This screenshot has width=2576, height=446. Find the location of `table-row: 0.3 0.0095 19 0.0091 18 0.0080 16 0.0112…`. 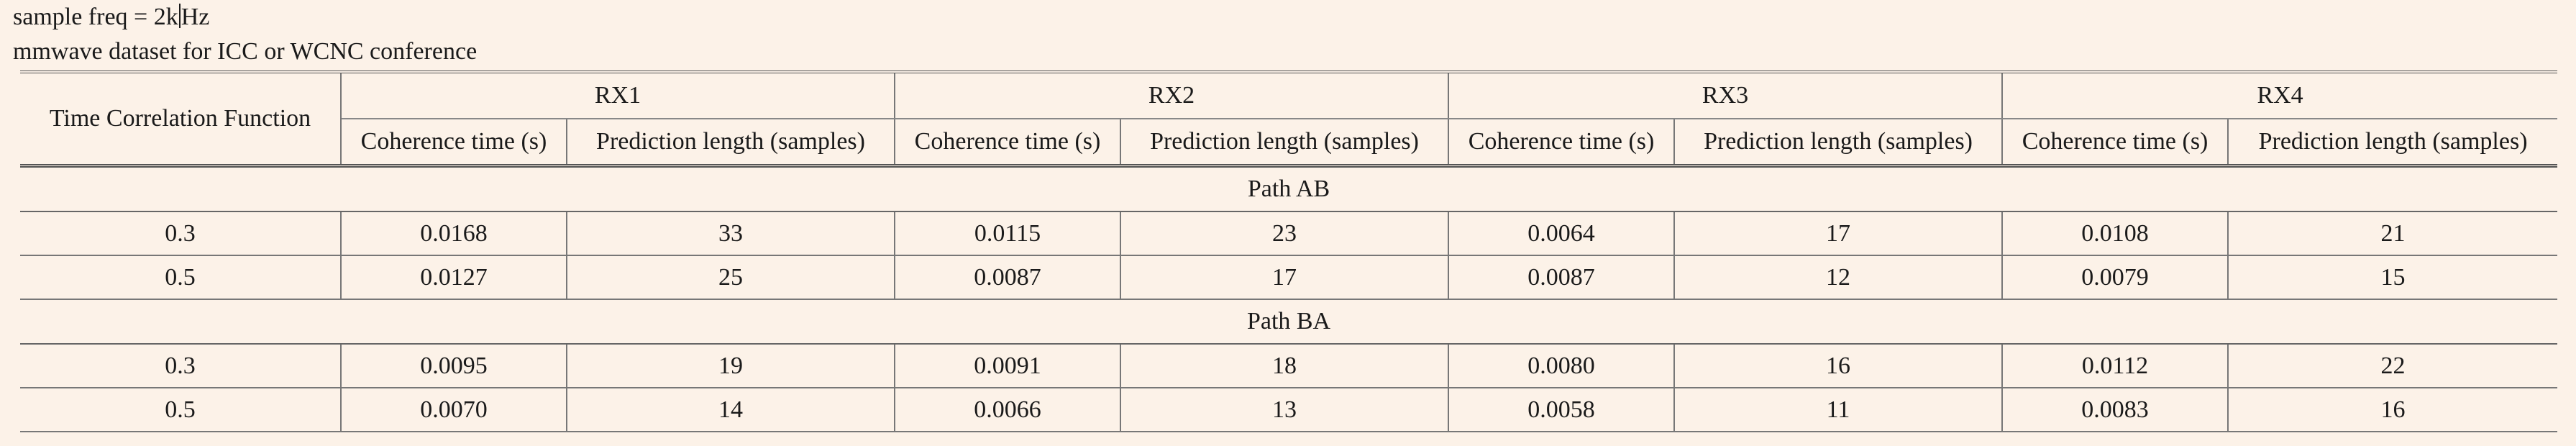

table-row: 0.3 0.0095 19 0.0091 18 0.0080 16 0.0112… is located at coordinates (1289, 366).